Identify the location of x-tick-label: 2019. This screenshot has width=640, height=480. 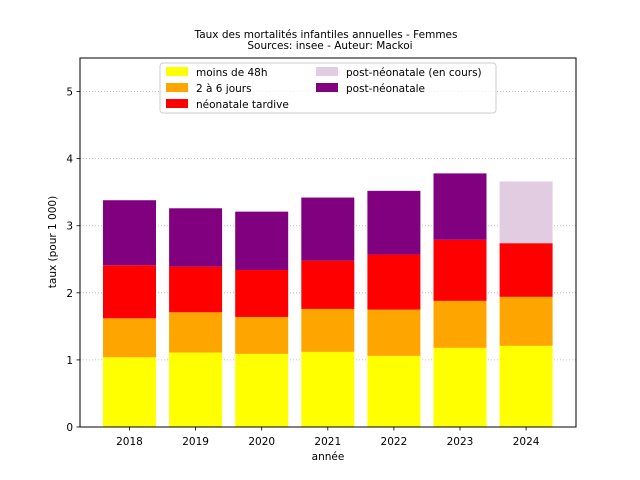
(195, 442).